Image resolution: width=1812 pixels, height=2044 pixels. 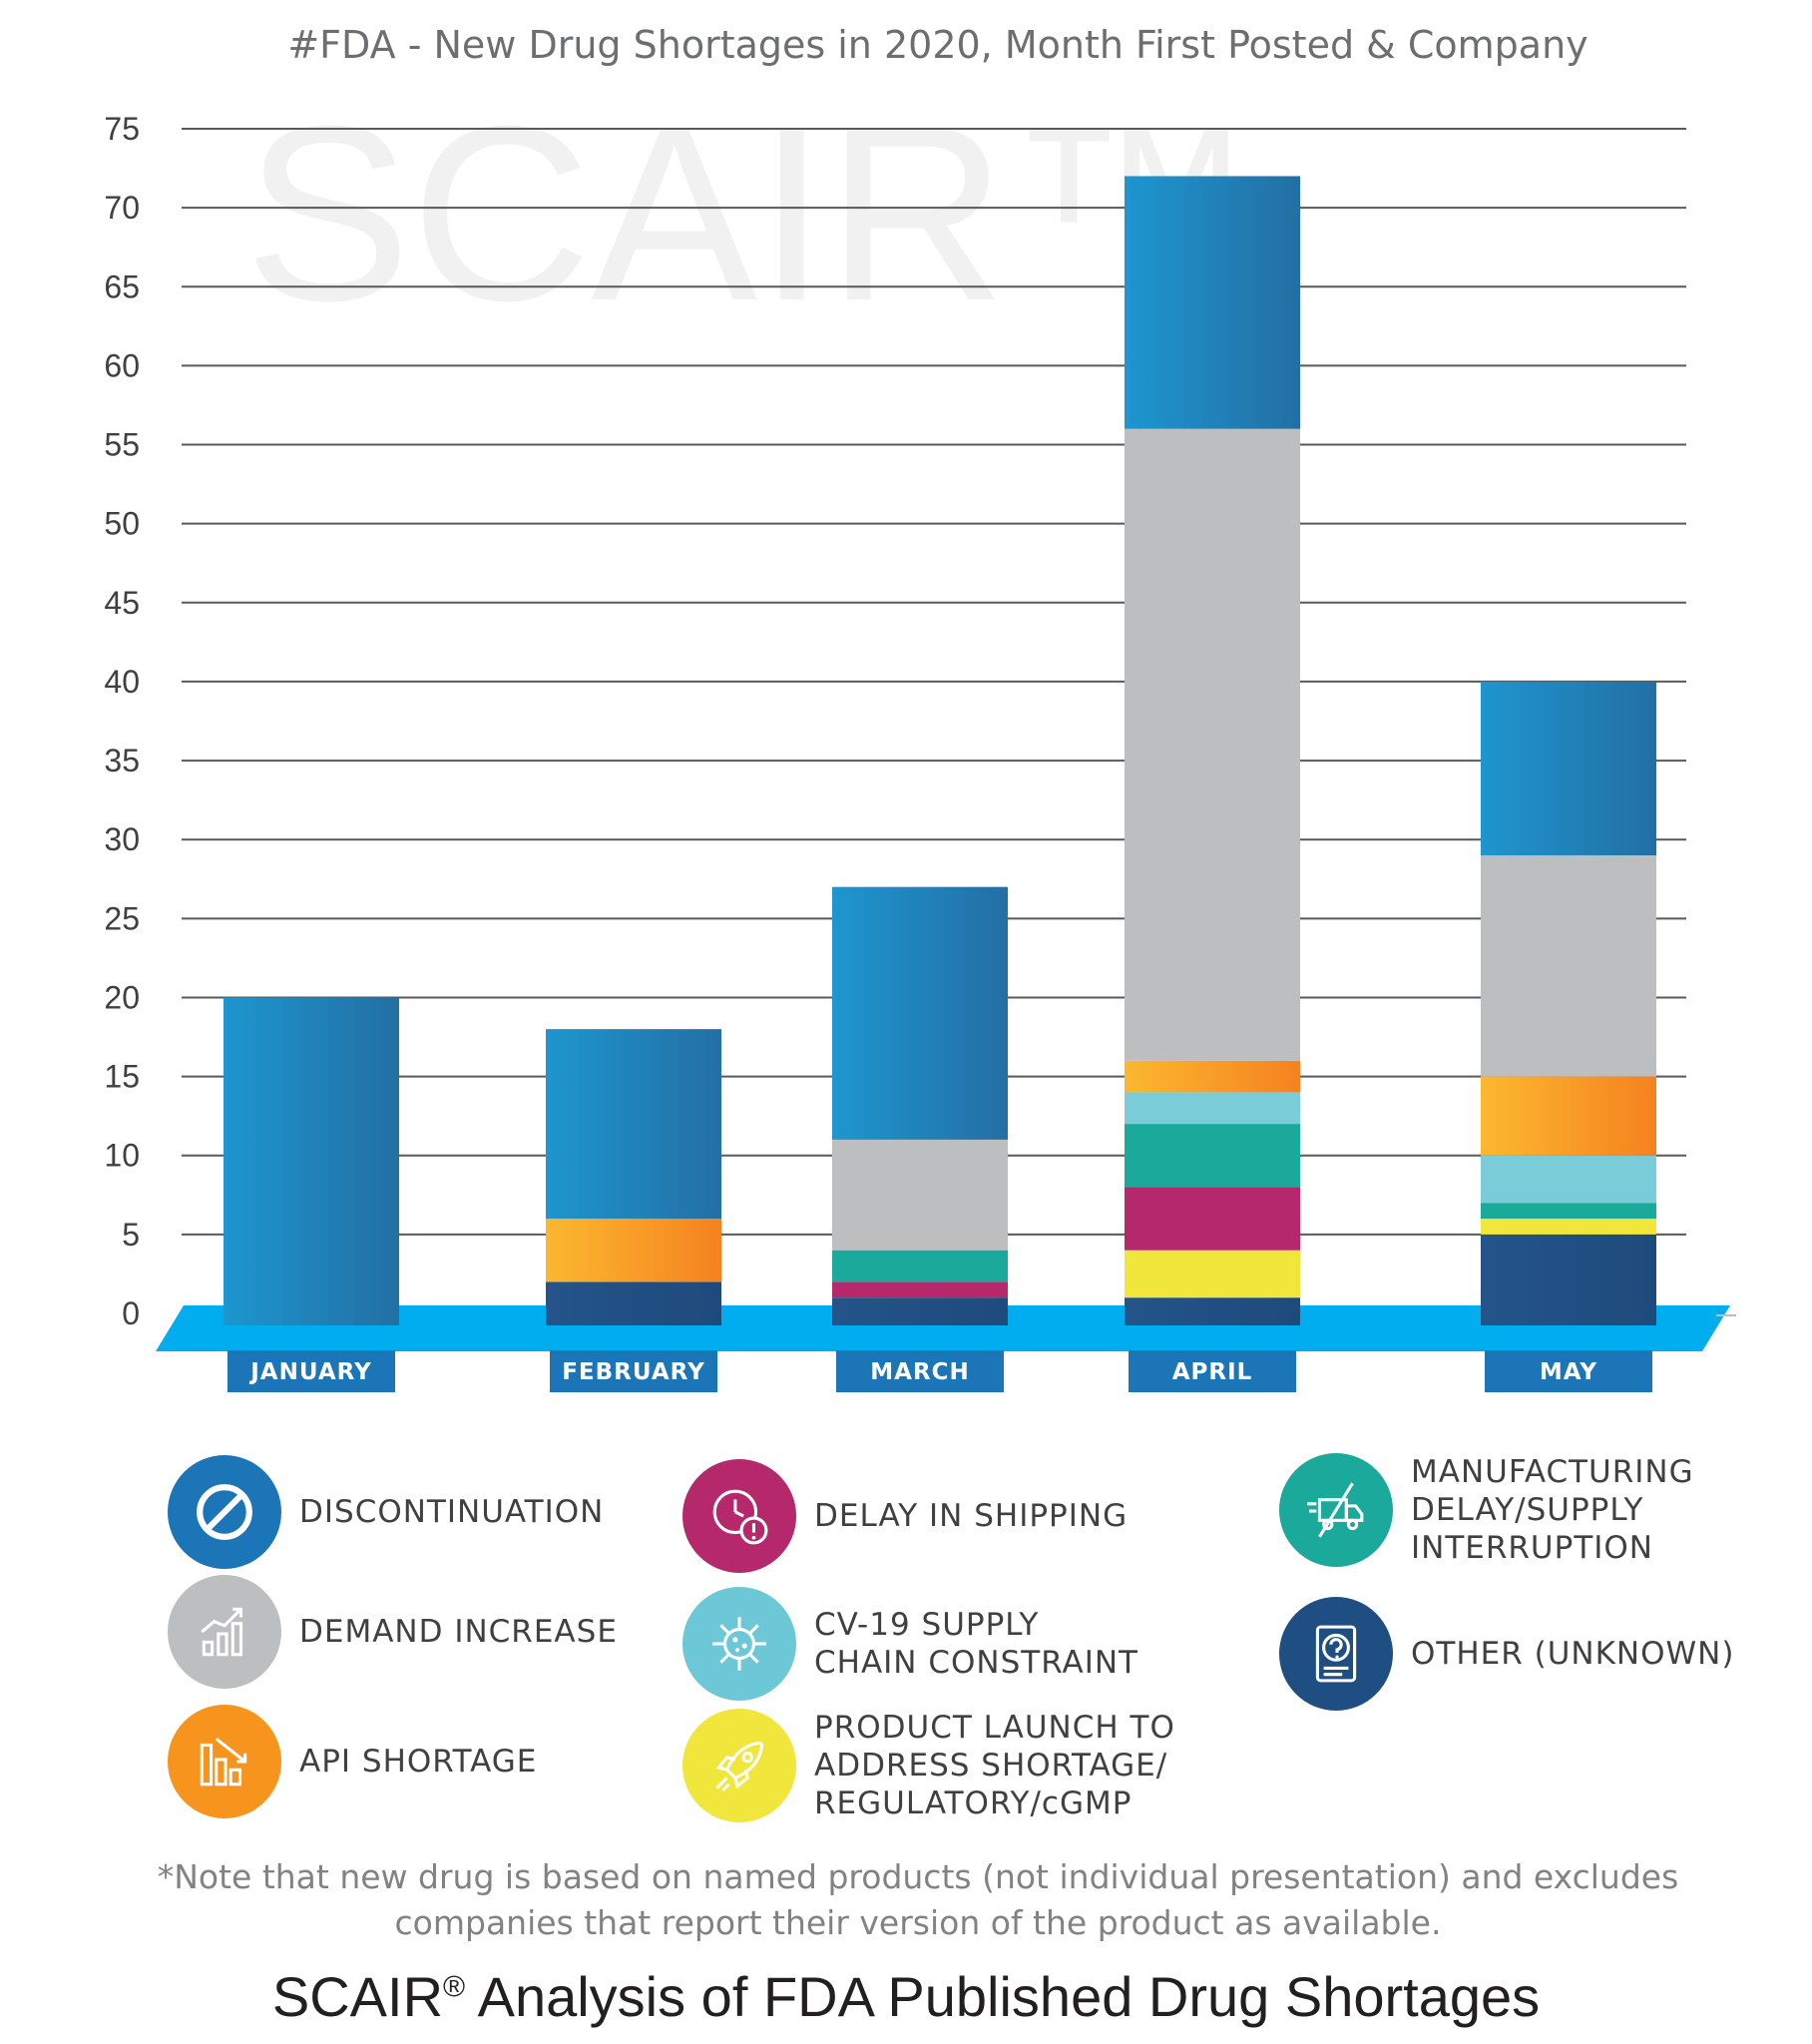 What do you see at coordinates (122, 445) in the screenshot?
I see `y-tick-label: 55` at bounding box center [122, 445].